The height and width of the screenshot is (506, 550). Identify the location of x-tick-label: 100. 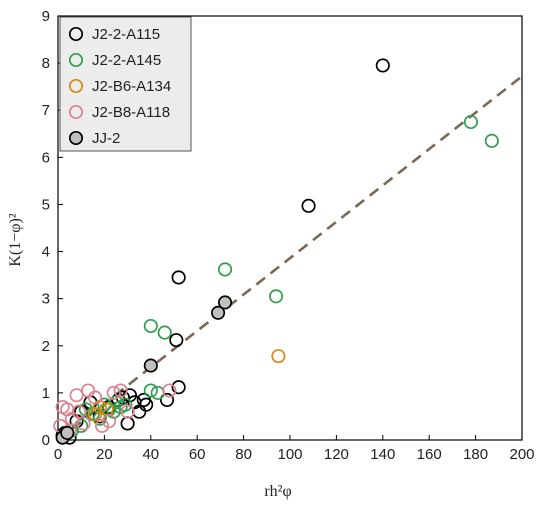
(289, 454).